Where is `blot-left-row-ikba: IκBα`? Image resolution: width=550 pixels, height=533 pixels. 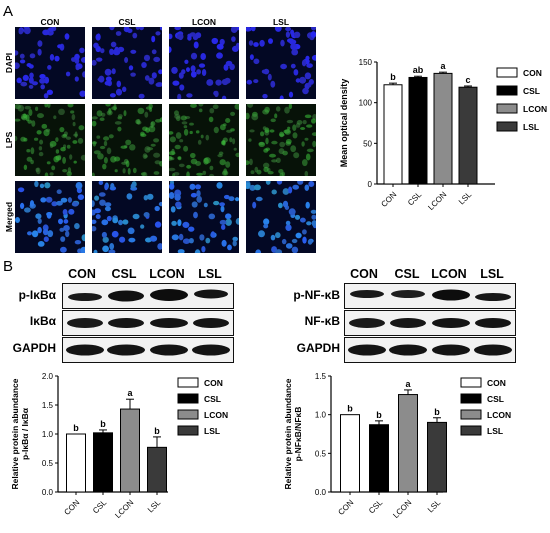 blot-left-row-ikba: IκBα is located at coordinates (42, 321).